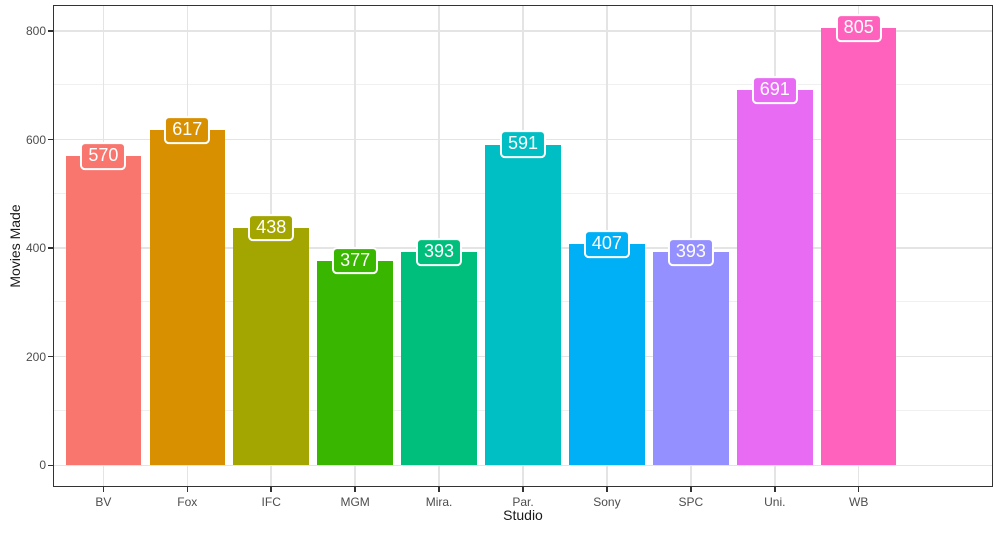  Describe the element at coordinates (187, 298) in the screenshot. I see `bar-fox` at that location.